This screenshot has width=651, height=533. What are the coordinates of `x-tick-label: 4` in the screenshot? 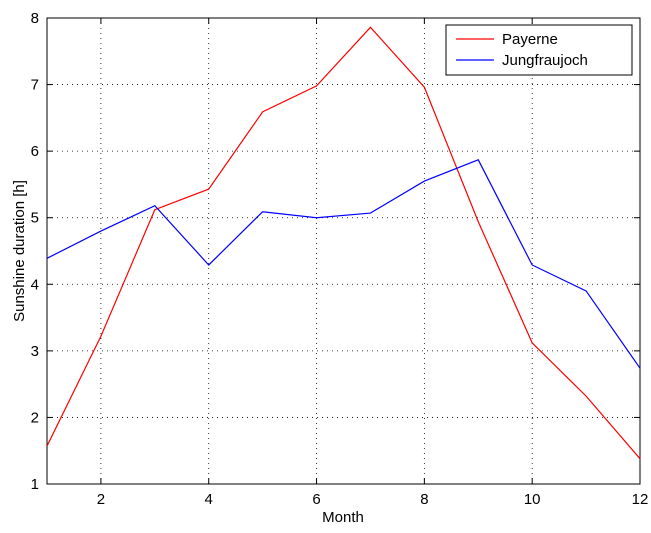 It's located at (209, 499).